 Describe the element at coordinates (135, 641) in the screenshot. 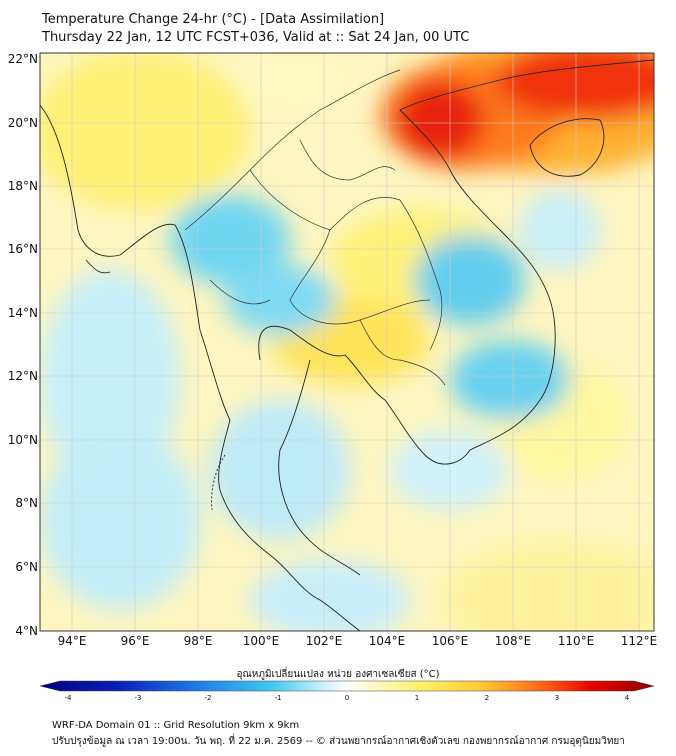

I see `lon-tick-label: 96°E` at that location.